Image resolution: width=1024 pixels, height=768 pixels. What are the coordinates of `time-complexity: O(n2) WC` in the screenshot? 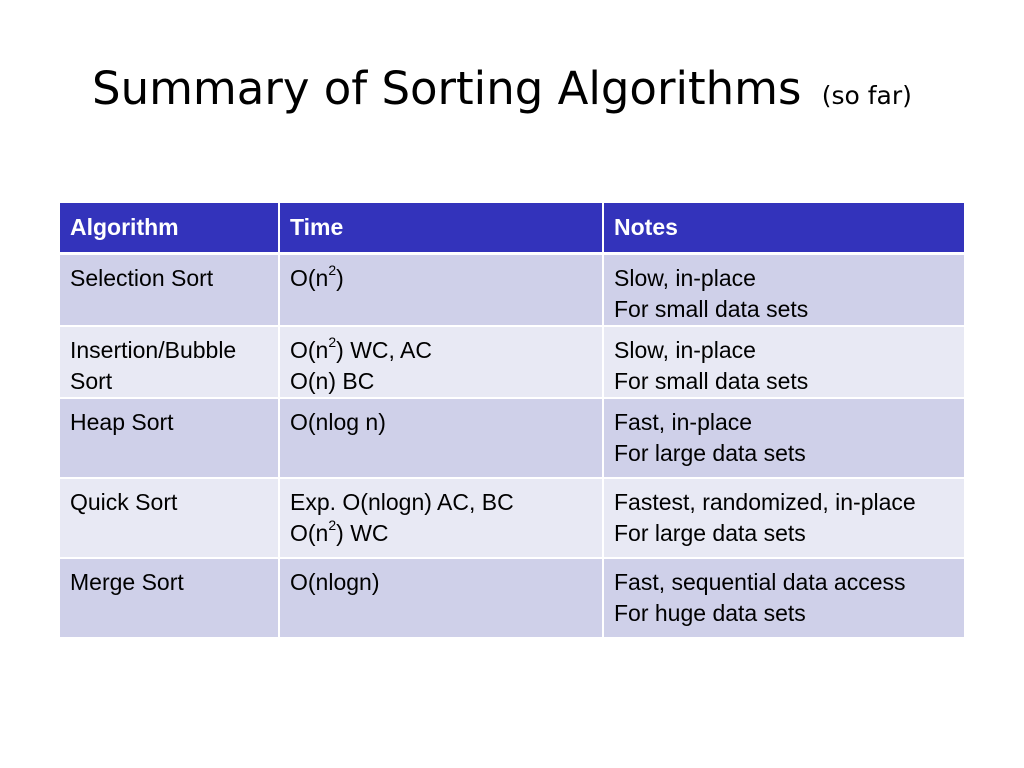 It's located at (339, 531).